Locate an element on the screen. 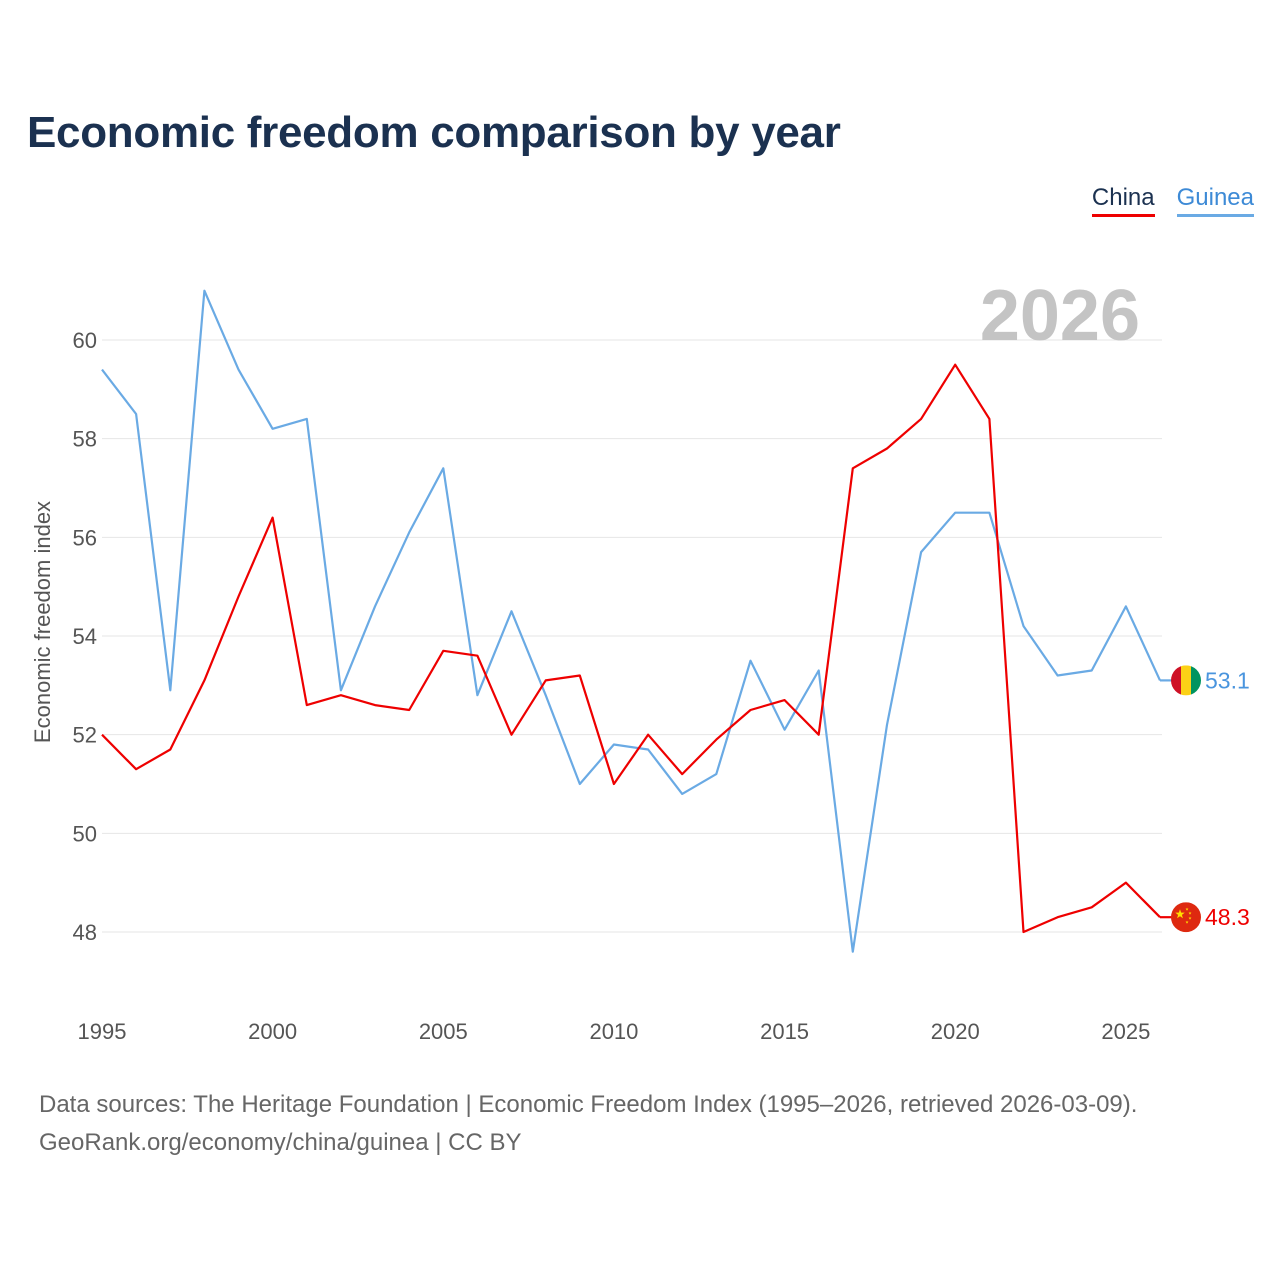  y-tick-label: 48 is located at coordinates (85, 932).